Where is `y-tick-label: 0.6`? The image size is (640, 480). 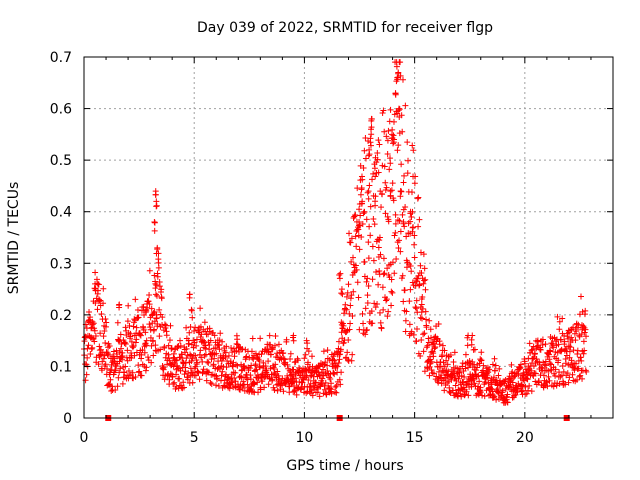 y-tick-label: 0.6 is located at coordinates (61, 110).